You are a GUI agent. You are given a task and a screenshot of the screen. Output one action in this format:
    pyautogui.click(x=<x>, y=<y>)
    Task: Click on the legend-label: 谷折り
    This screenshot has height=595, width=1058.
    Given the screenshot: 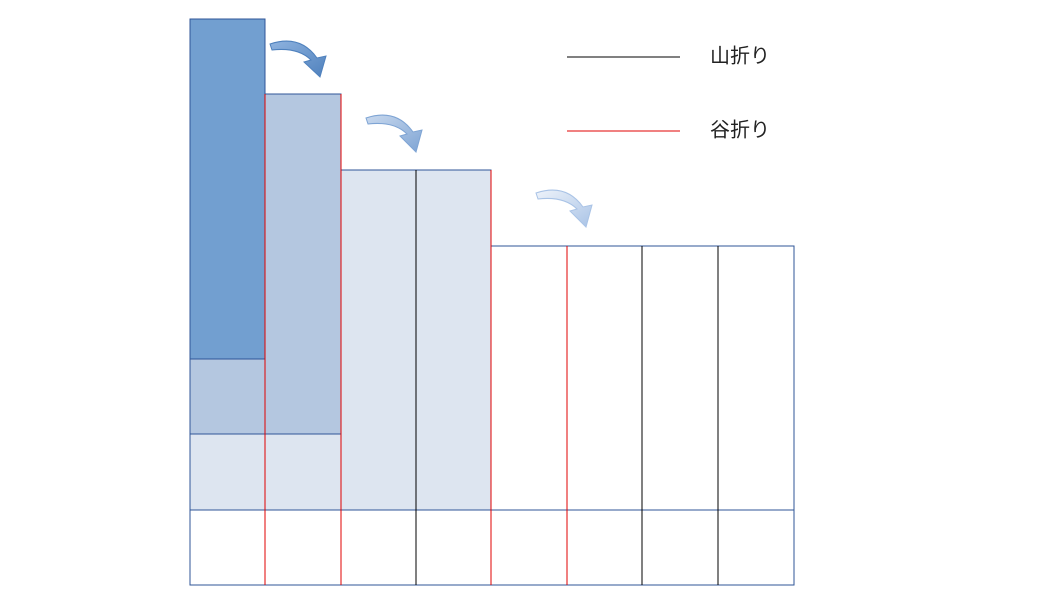 What is the action you would take?
    pyautogui.click(x=740, y=130)
    